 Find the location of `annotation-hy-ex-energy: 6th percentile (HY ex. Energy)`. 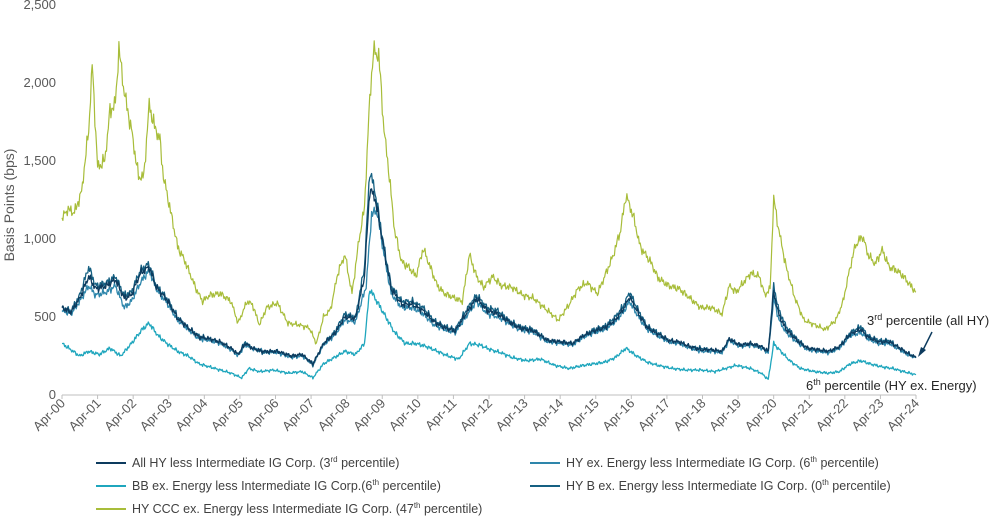

annotation-hy-ex-energy: 6th percentile (HY ex. Energy) is located at coordinates (891, 385).